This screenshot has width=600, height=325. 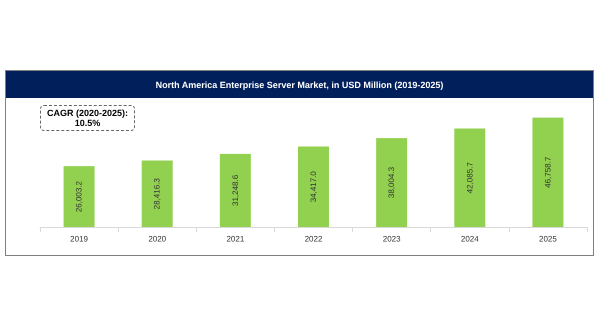 What do you see at coordinates (313, 239) in the screenshot?
I see `x-tick-label: 2022` at bounding box center [313, 239].